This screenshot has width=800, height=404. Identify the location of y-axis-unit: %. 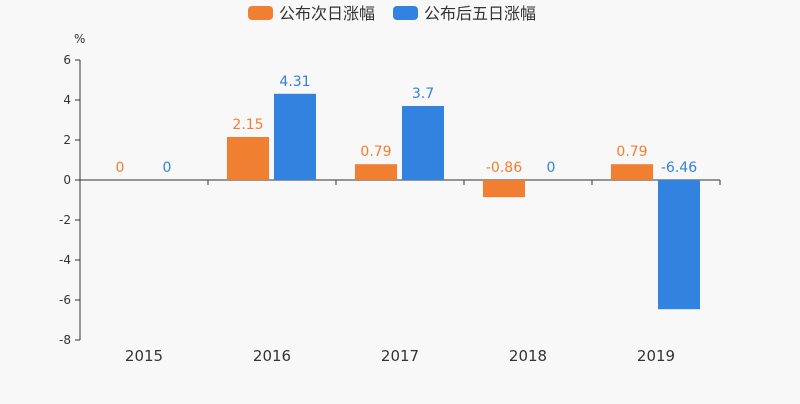
(79, 39).